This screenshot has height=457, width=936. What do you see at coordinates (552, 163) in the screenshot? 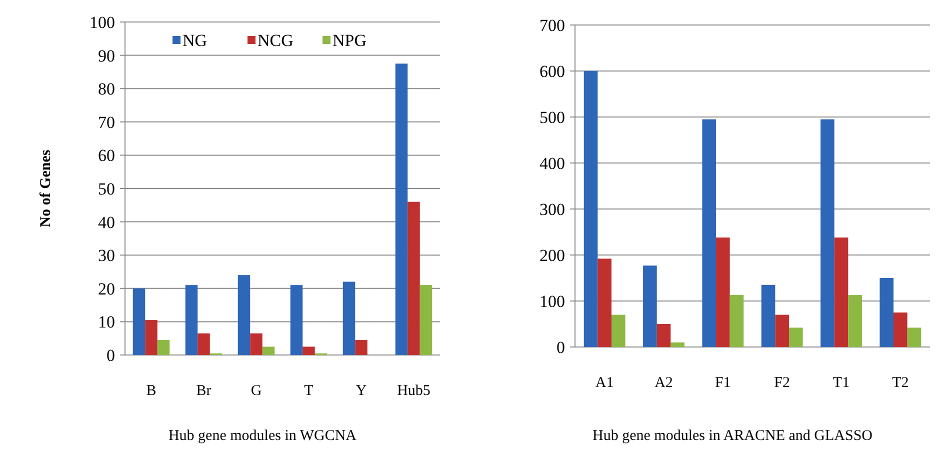
I see `y-tick-label: 400` at bounding box center [552, 163].